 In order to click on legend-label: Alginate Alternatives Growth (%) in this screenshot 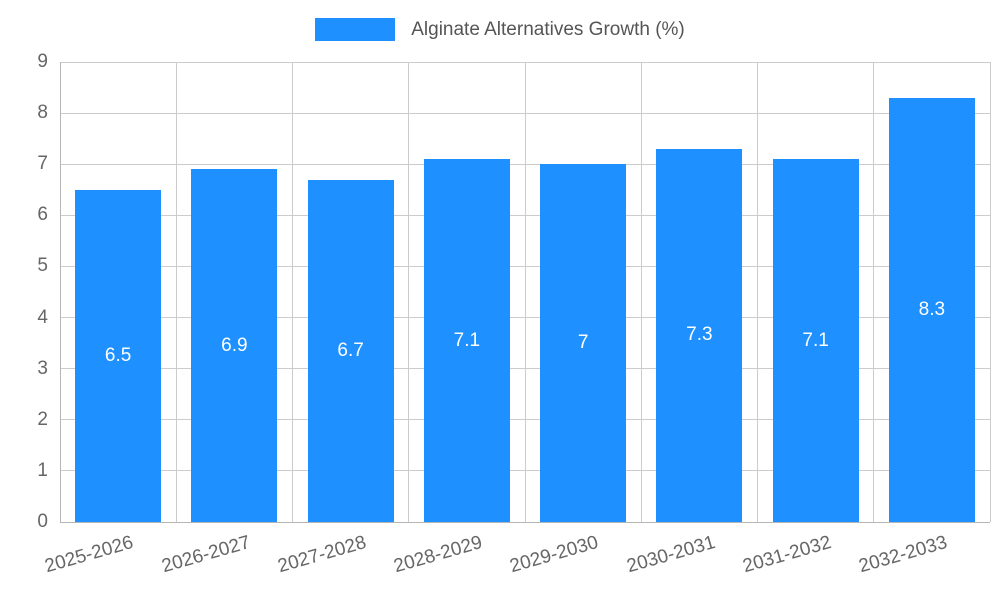, I will do `click(548, 29)`.